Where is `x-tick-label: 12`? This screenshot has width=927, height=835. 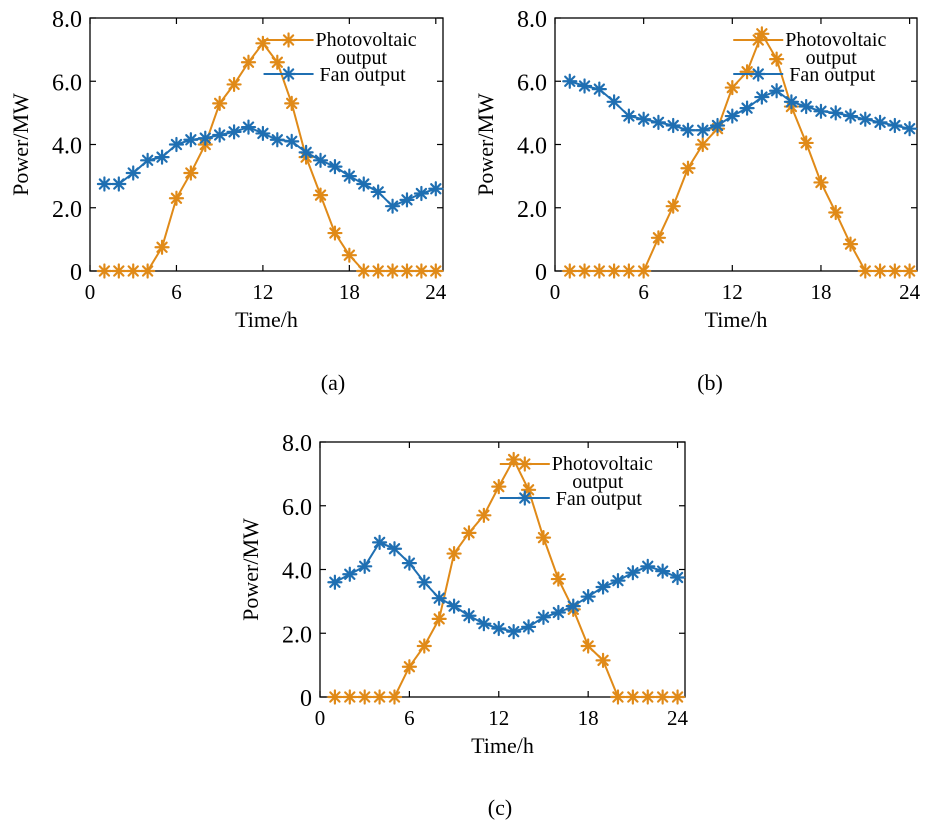 x-tick-label: 12 is located at coordinates (498, 718).